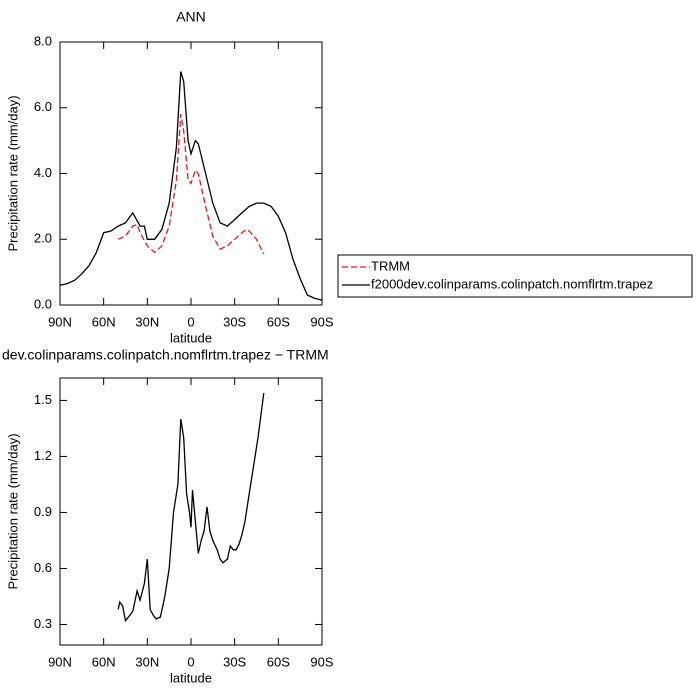 This screenshot has height=700, width=700. I want to click on y-tick-label: 8.0, so click(43, 40).